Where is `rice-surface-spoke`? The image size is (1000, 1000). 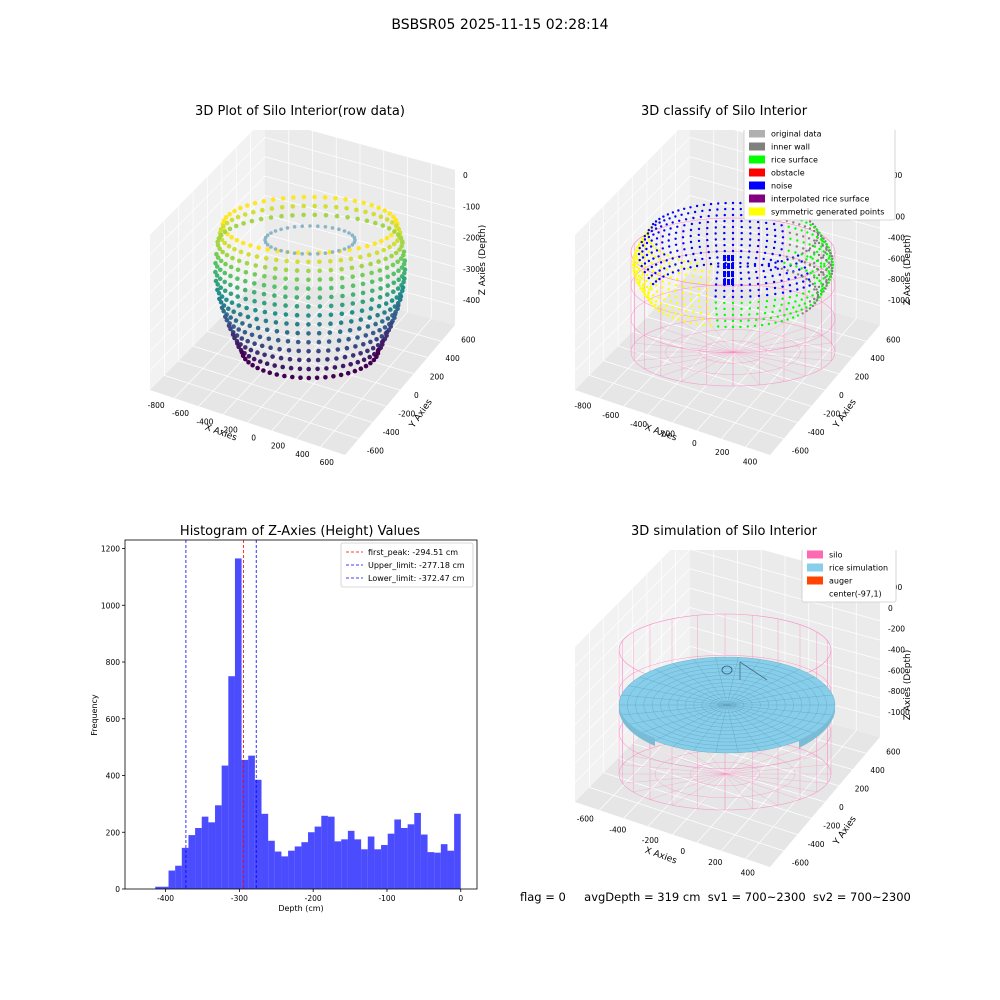
rice-surface-spoke is located at coordinates (776, 714).